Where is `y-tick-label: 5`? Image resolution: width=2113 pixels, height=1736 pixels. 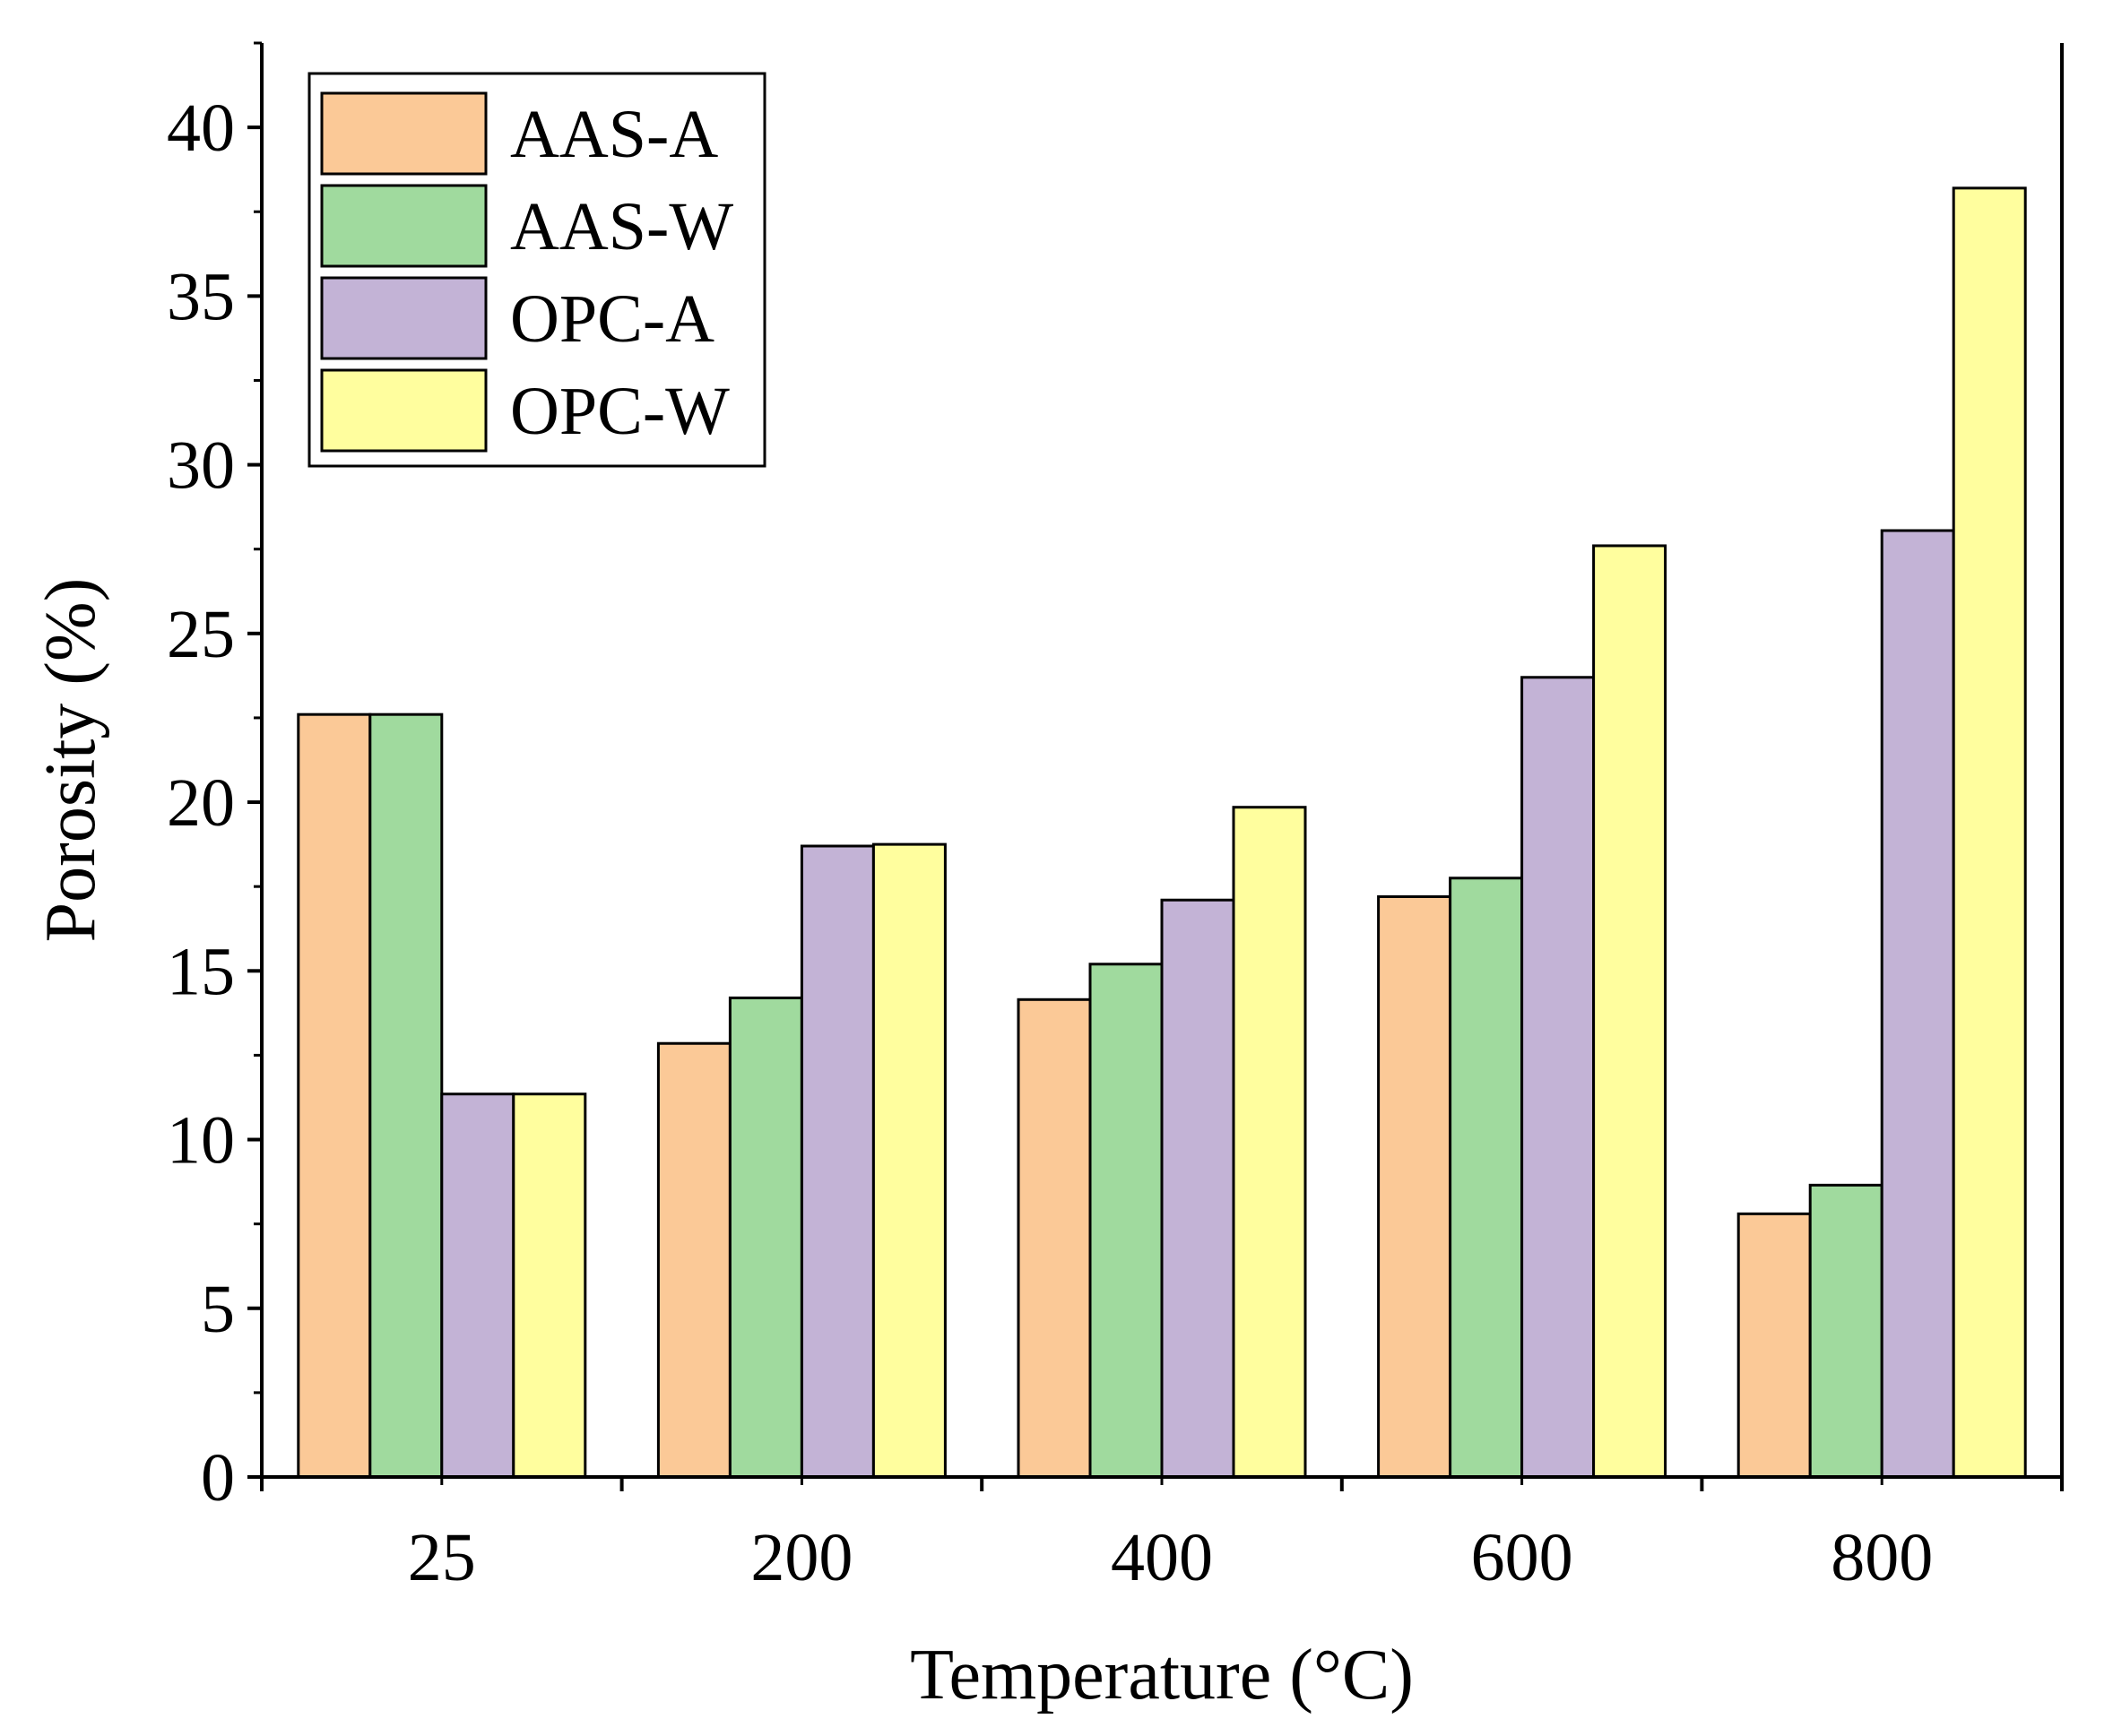
y-tick-label: 5 is located at coordinates (218, 1309).